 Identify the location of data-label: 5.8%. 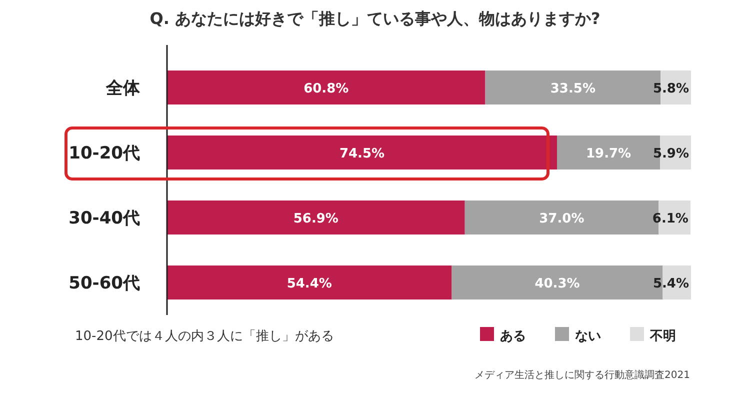
(670, 89).